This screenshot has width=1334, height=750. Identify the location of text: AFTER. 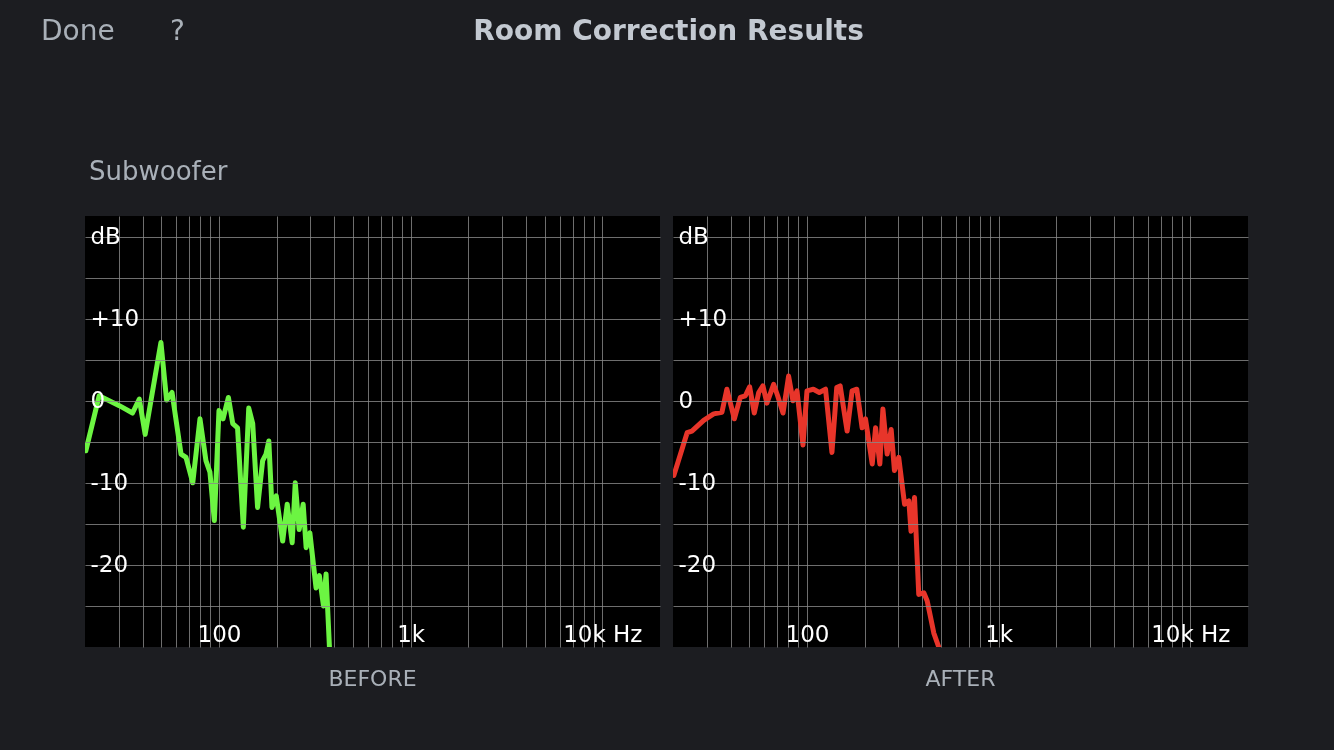
(960, 678).